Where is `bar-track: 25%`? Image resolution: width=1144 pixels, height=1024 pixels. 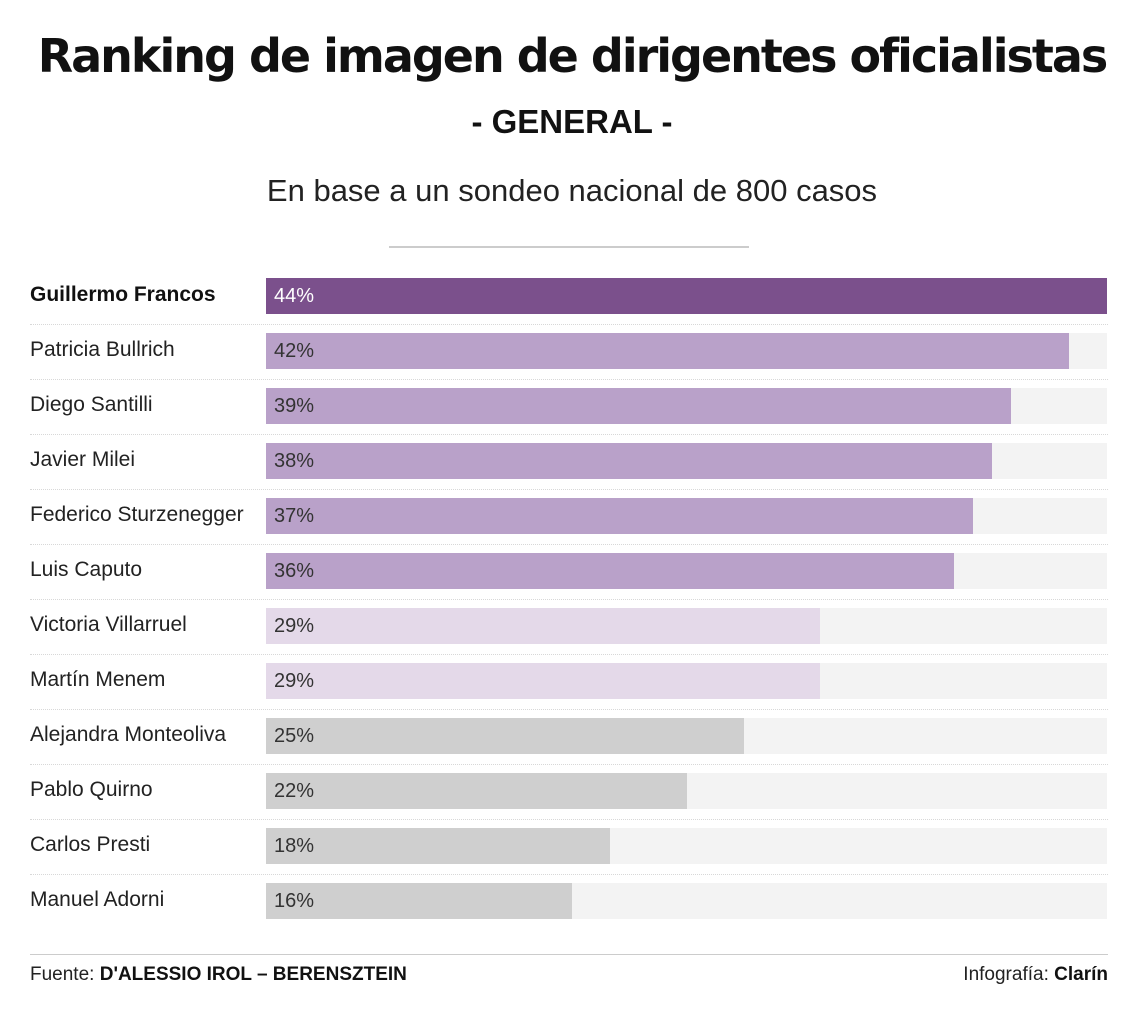 bar-track: 25% is located at coordinates (686, 736).